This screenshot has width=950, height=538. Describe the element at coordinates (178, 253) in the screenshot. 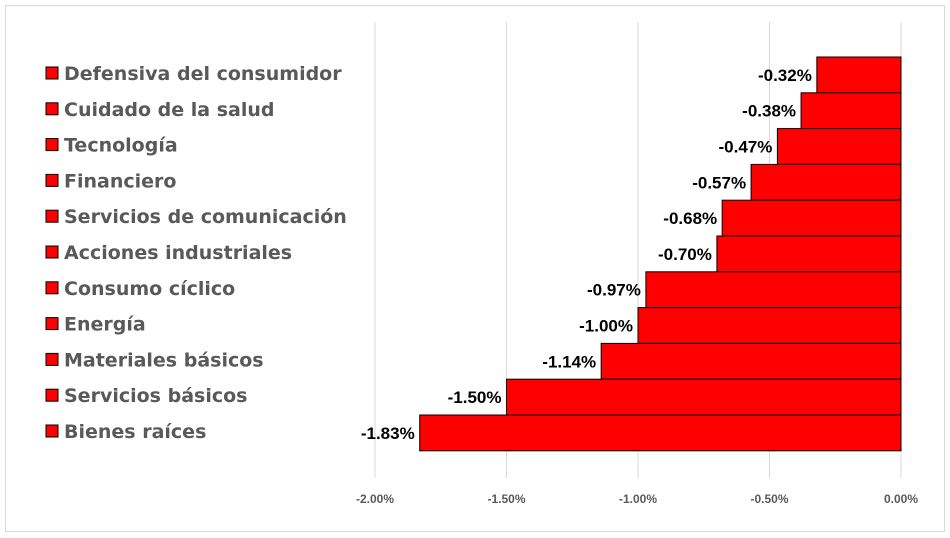

I see `category-label: Acciones industriales` at that location.